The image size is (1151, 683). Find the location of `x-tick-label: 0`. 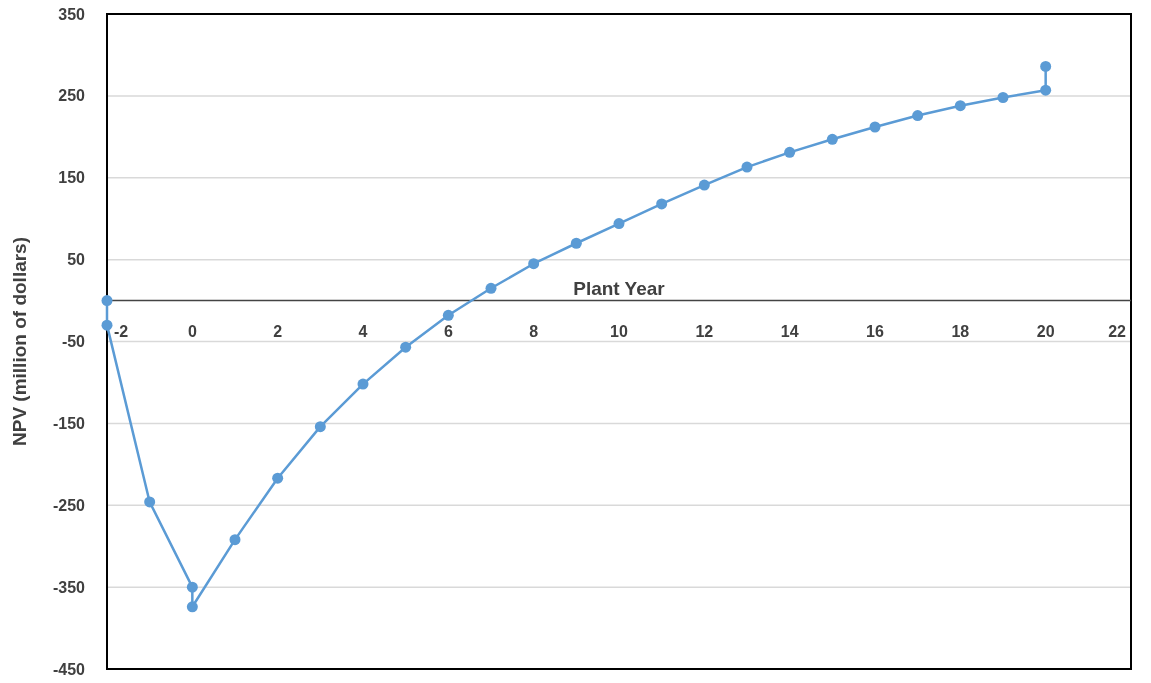

x-tick-label: 0 is located at coordinates (192, 331).